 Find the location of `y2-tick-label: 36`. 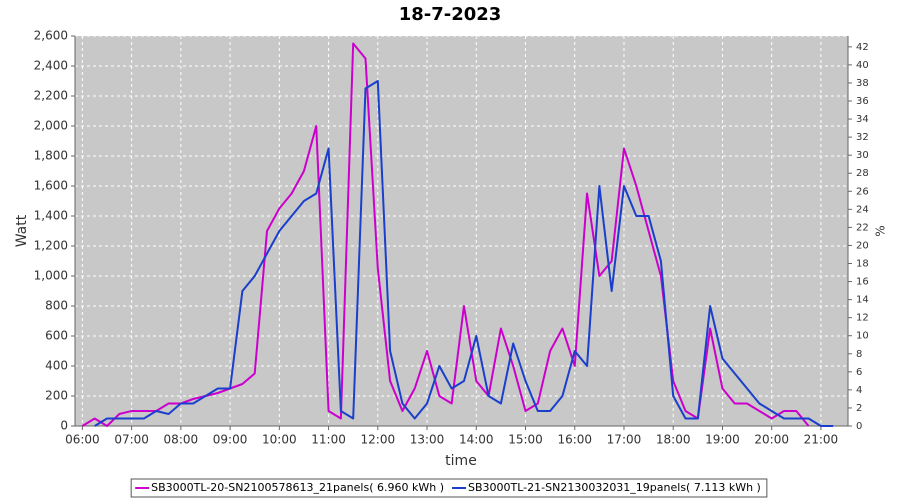

y2-tick-label: 36 is located at coordinates (862, 101).